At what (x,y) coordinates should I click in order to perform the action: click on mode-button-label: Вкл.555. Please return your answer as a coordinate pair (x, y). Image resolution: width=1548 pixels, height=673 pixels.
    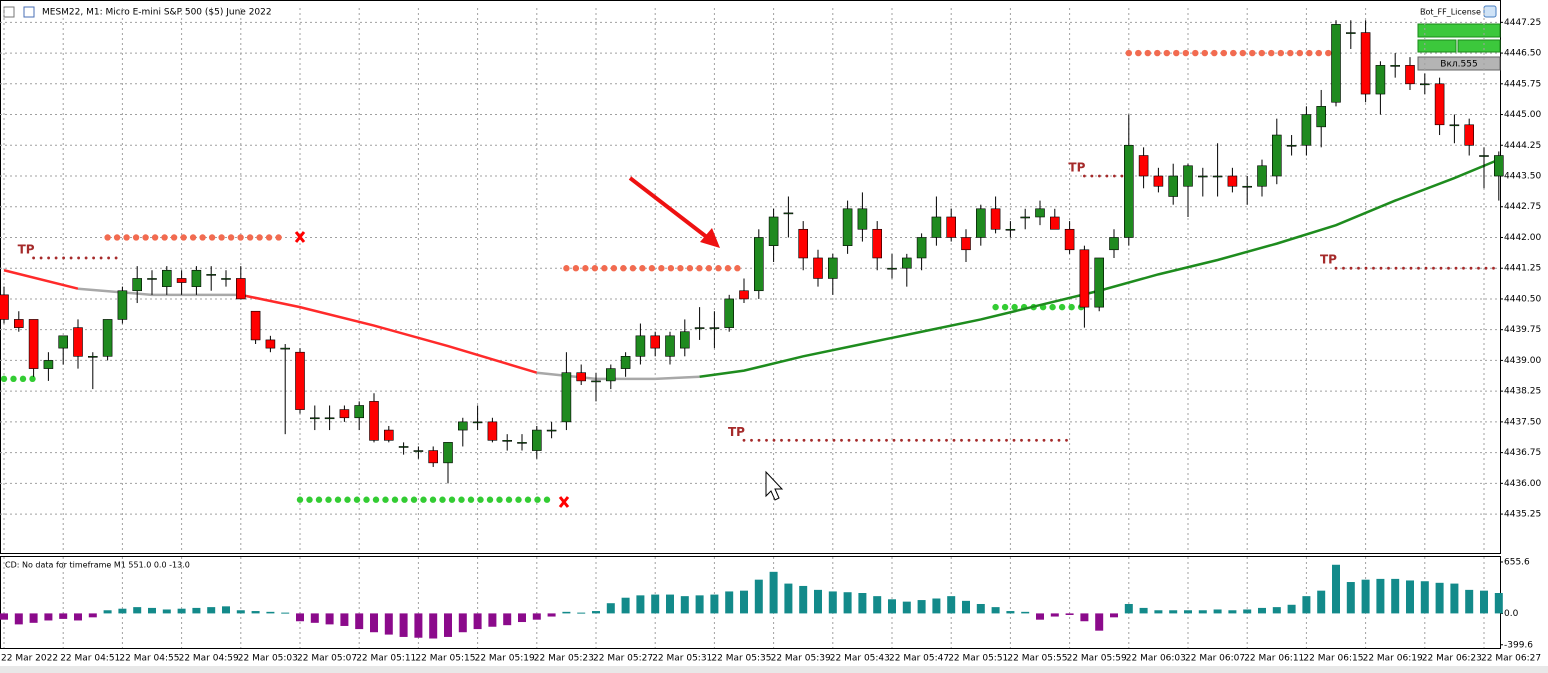
    Looking at the image, I should click on (1458, 65).